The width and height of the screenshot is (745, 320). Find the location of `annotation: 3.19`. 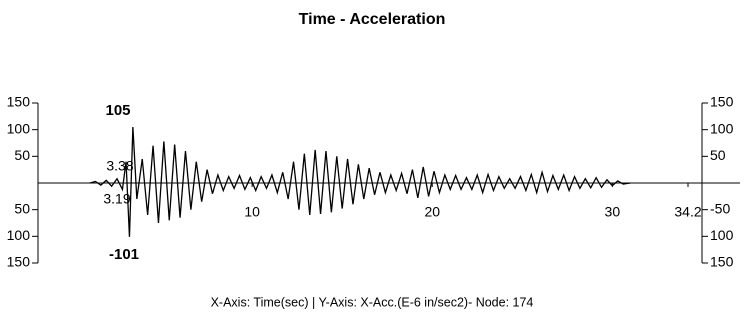

annotation: 3.19 is located at coordinates (116, 199).